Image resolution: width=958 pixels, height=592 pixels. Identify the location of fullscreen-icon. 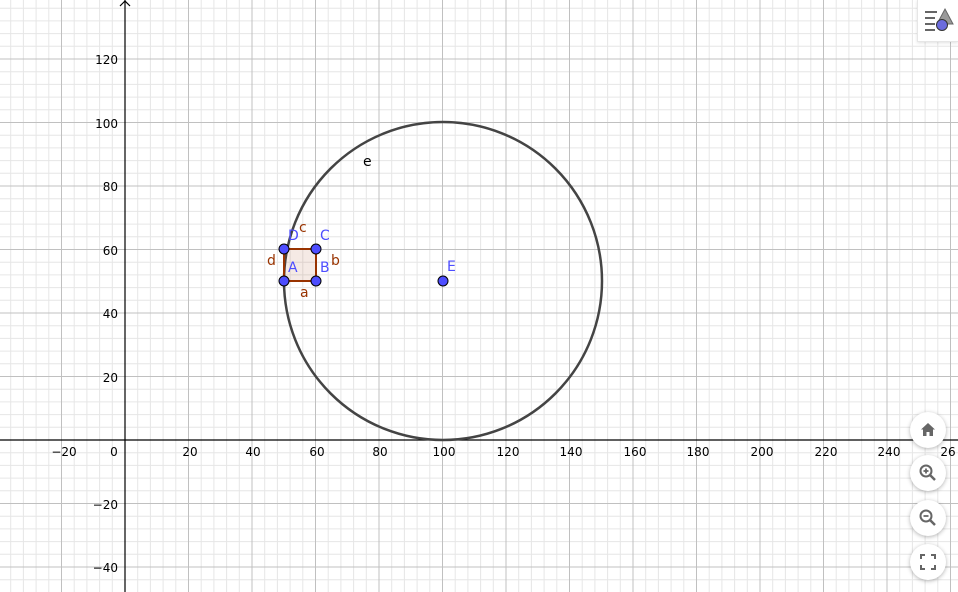
(928, 562).